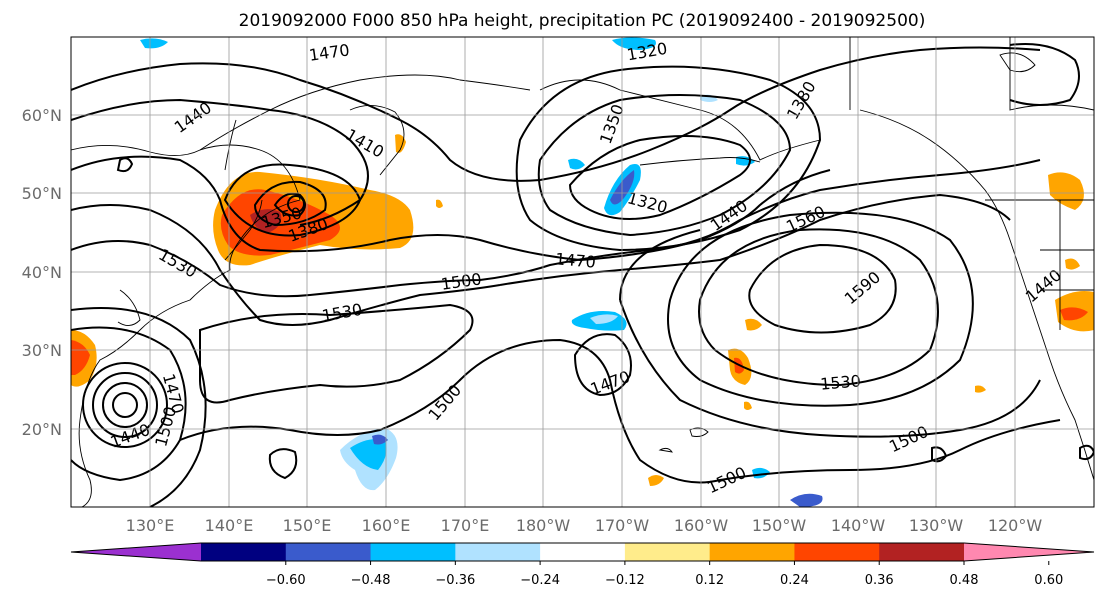 The height and width of the screenshot is (601, 1105). Describe the element at coordinates (575, 260) in the screenshot. I see `contour-label: 1470` at that location.